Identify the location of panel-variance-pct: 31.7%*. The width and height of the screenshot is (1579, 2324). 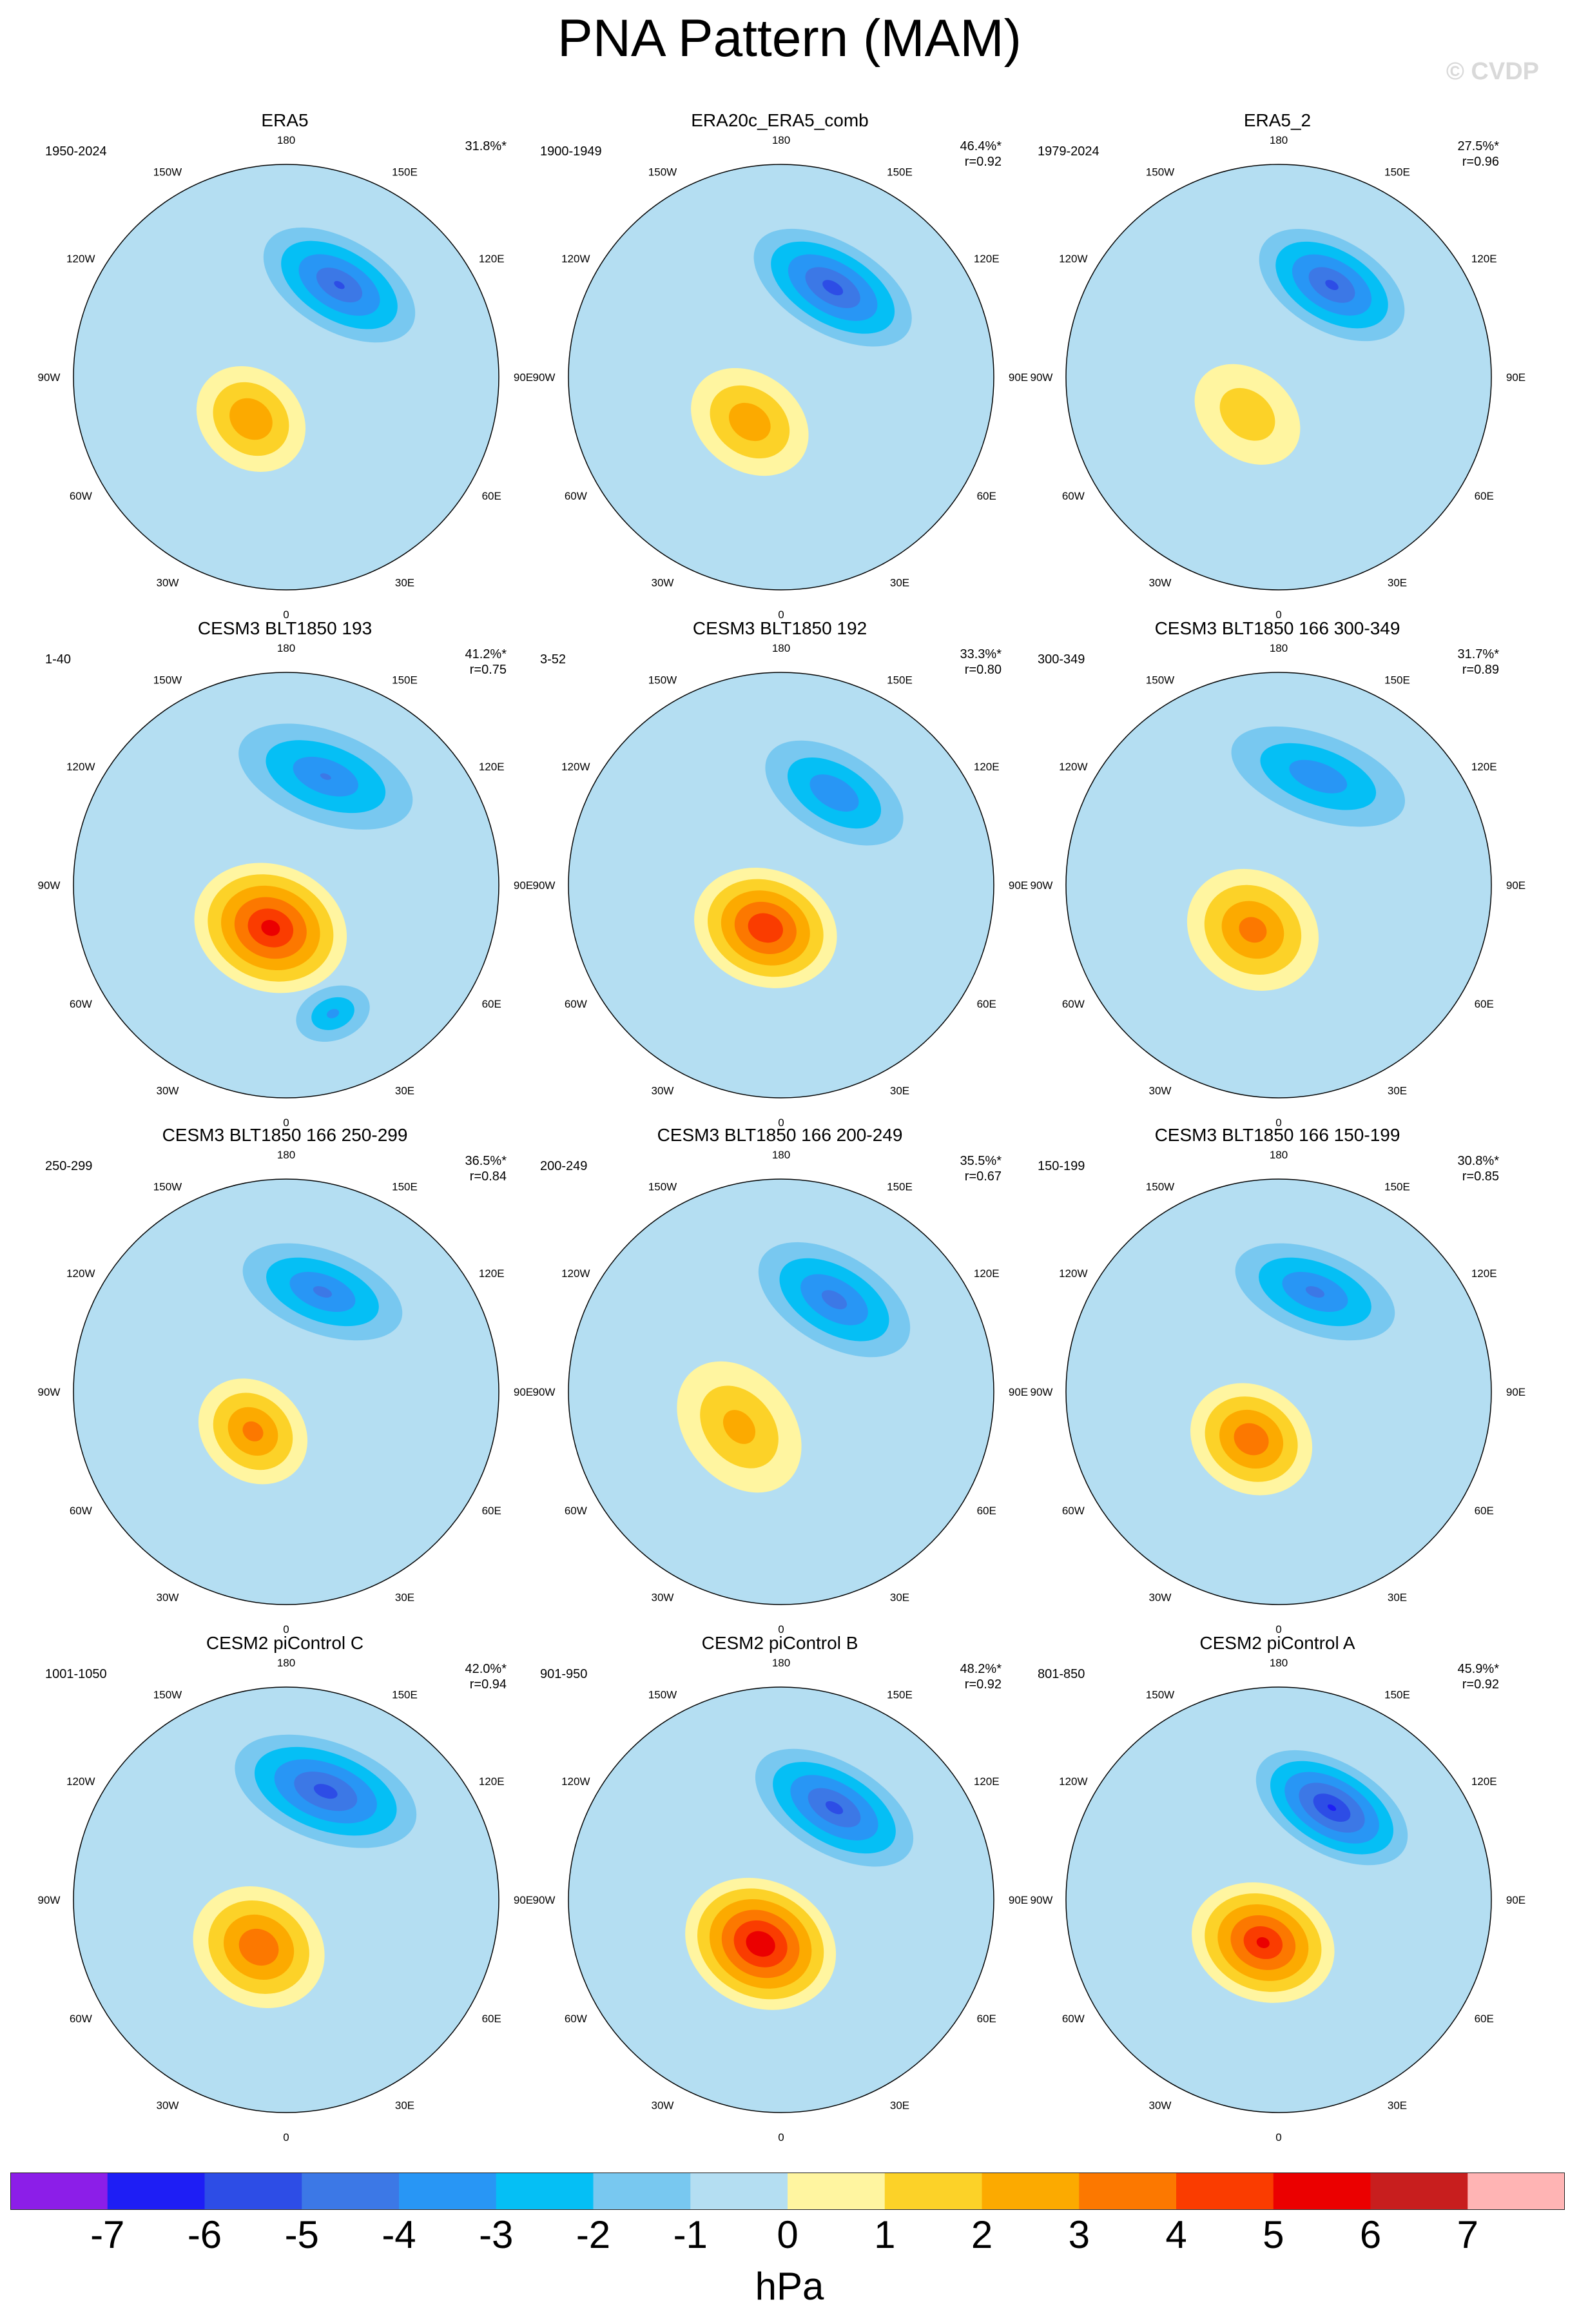
(1478, 654).